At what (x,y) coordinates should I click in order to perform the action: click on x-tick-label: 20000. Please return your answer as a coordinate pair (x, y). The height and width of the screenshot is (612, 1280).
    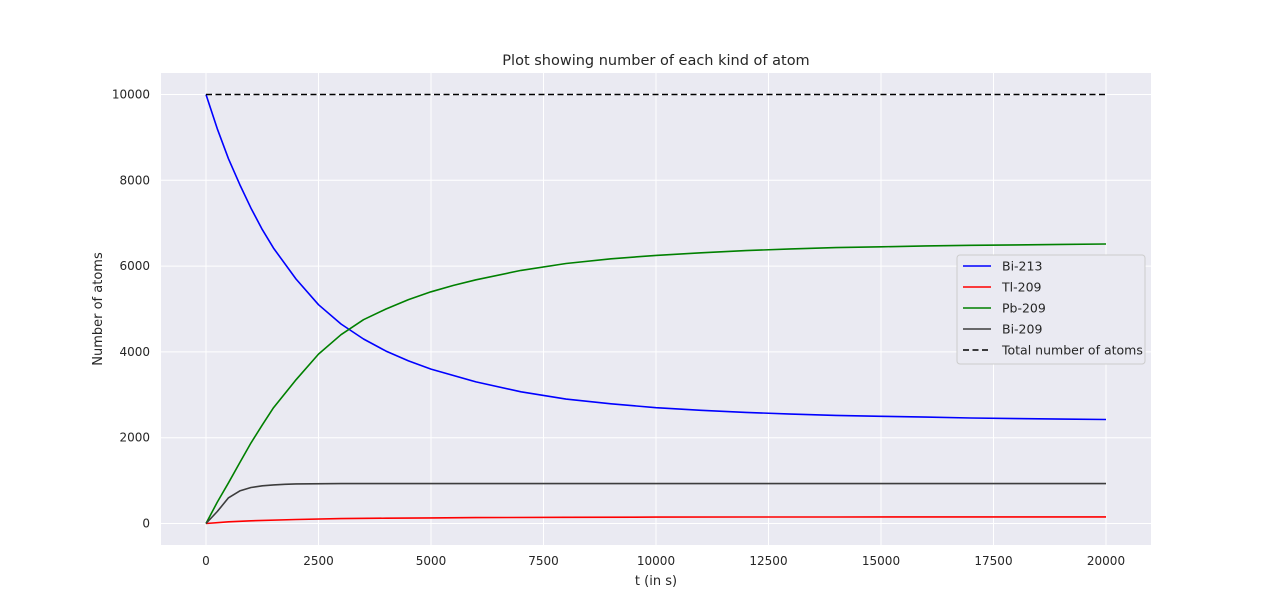
    Looking at the image, I should click on (1106, 561).